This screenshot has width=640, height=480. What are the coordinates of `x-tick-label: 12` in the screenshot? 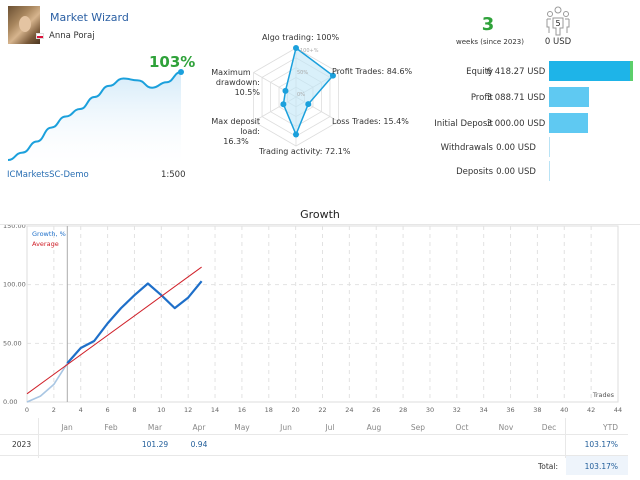 It's located at (188, 410).